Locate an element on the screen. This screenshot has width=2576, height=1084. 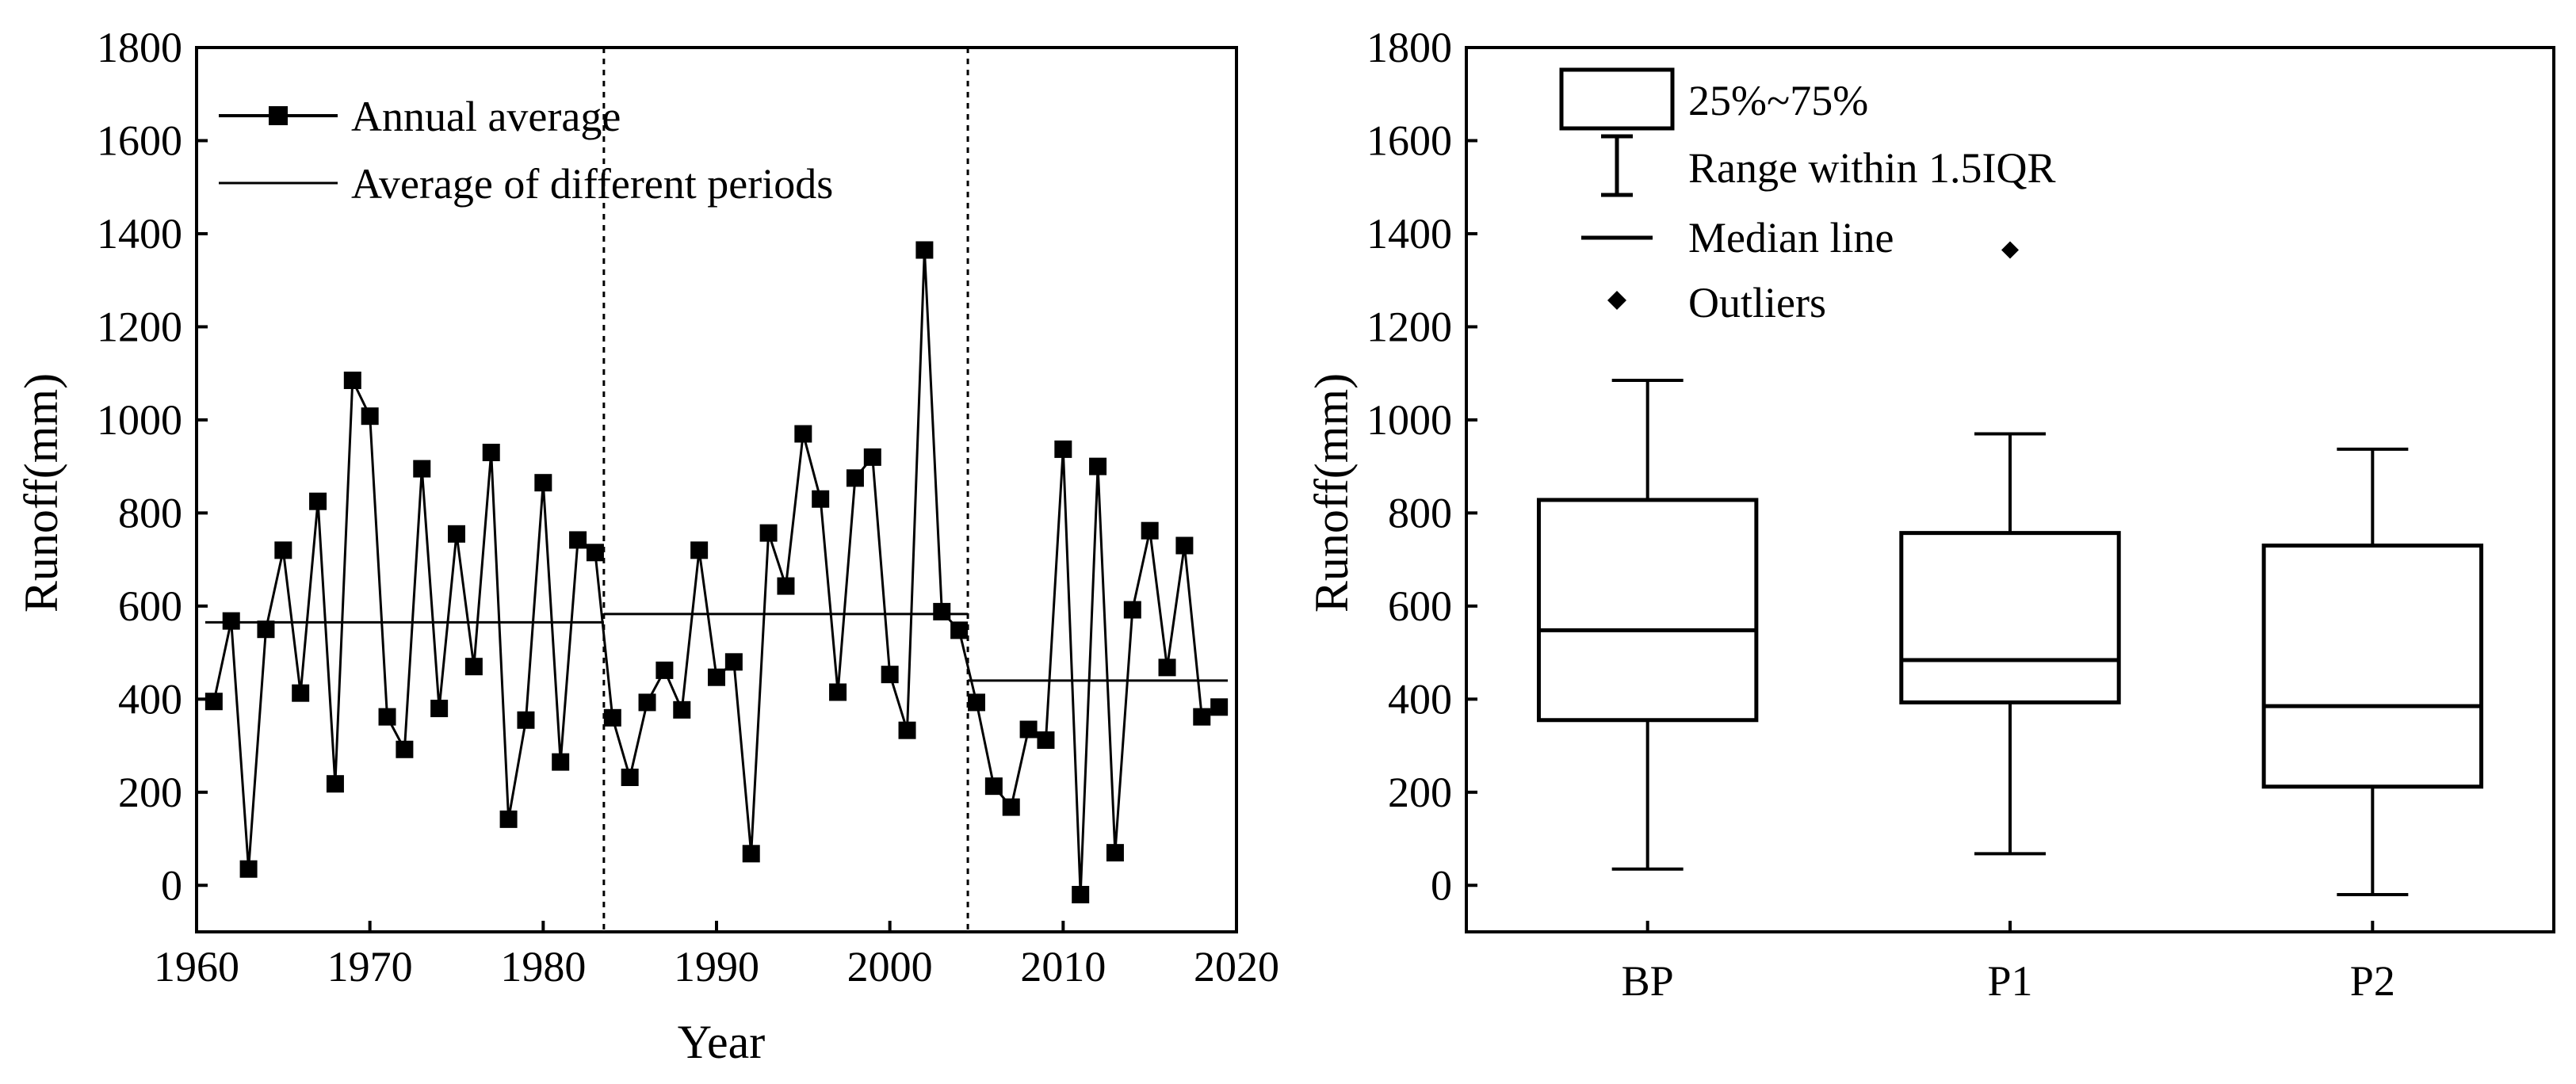
left-y-tick-label: 1800 is located at coordinates (139, 47).